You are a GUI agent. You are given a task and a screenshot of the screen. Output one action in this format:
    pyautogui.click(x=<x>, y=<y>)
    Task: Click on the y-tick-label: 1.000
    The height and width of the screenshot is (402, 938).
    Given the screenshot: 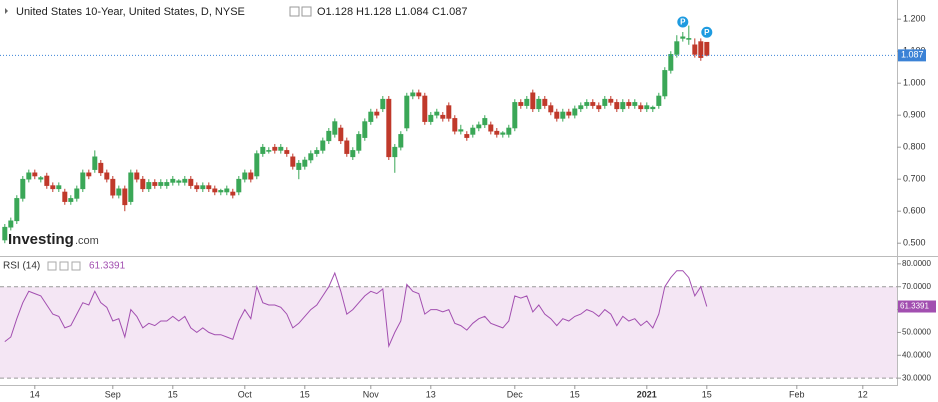 What is the action you would take?
    pyautogui.click(x=914, y=83)
    